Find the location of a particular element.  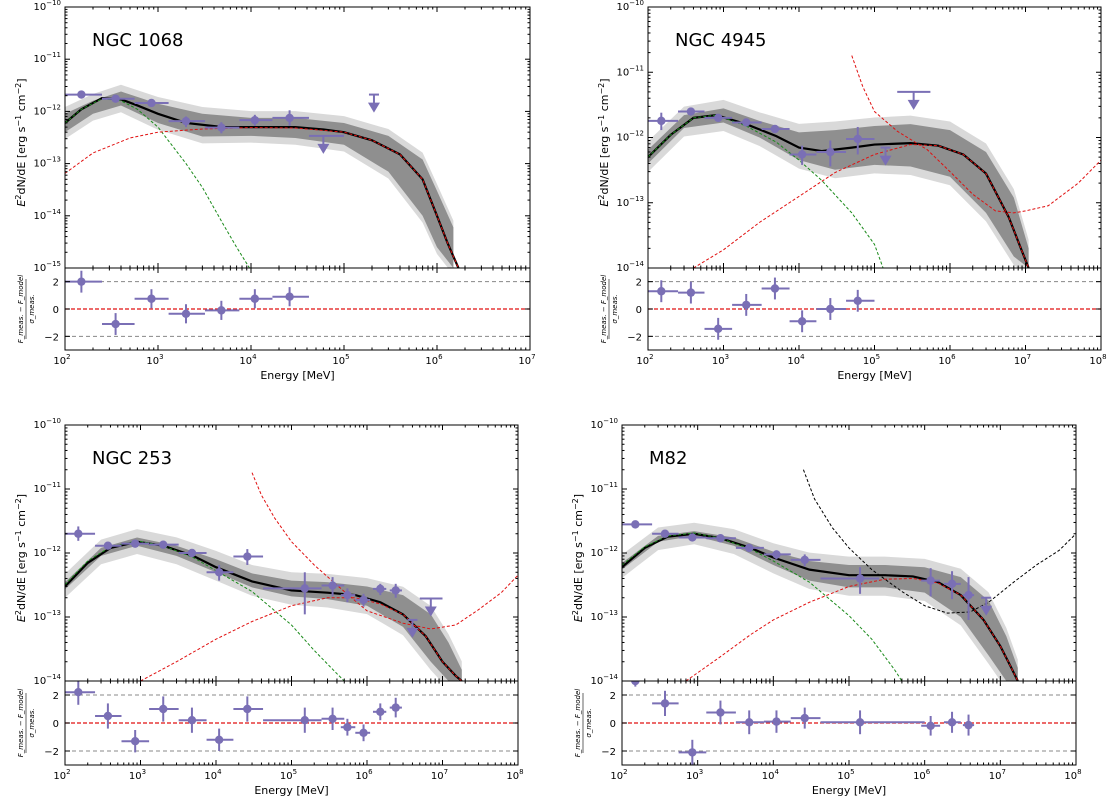

x-axis-label: Energy [MeV] is located at coordinates (291, 790).